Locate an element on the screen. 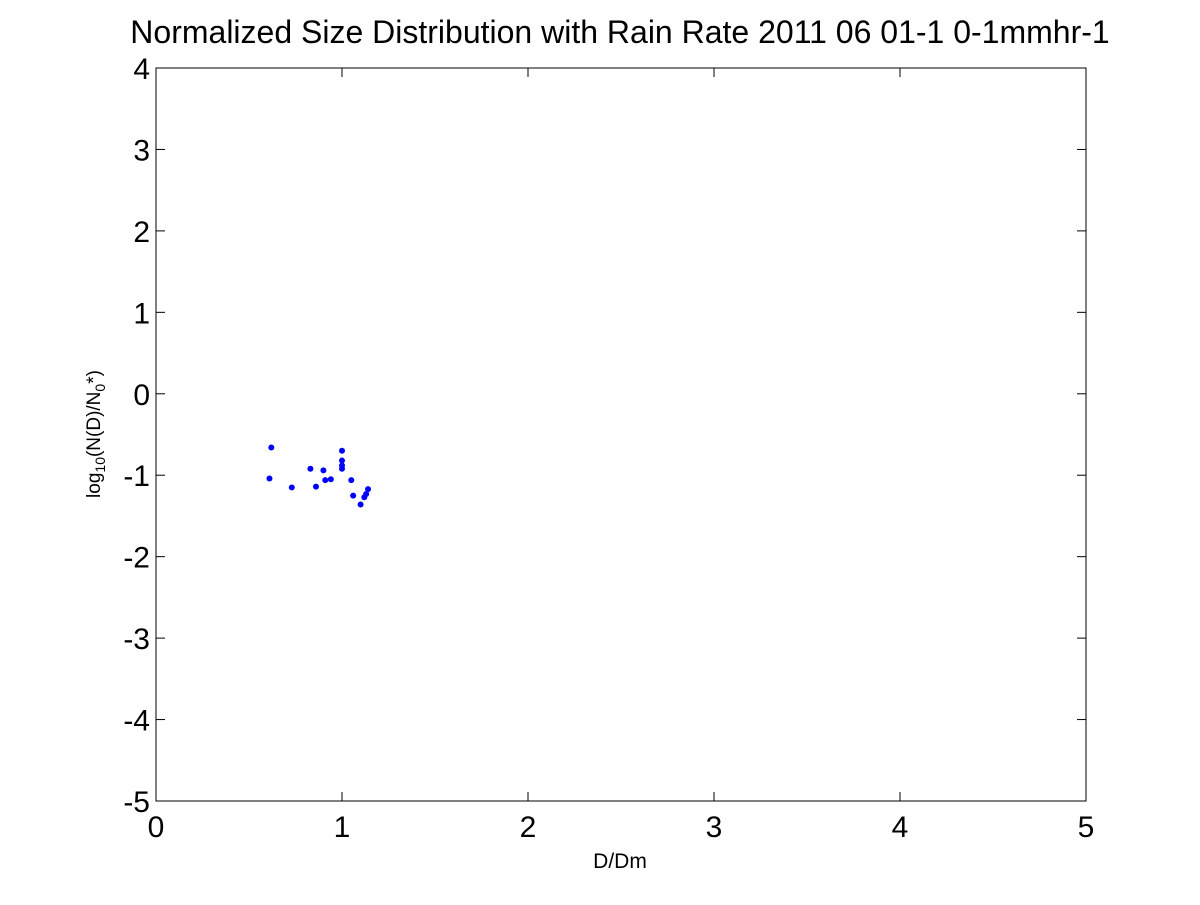  x-tick-label: 0 is located at coordinates (156, 827).